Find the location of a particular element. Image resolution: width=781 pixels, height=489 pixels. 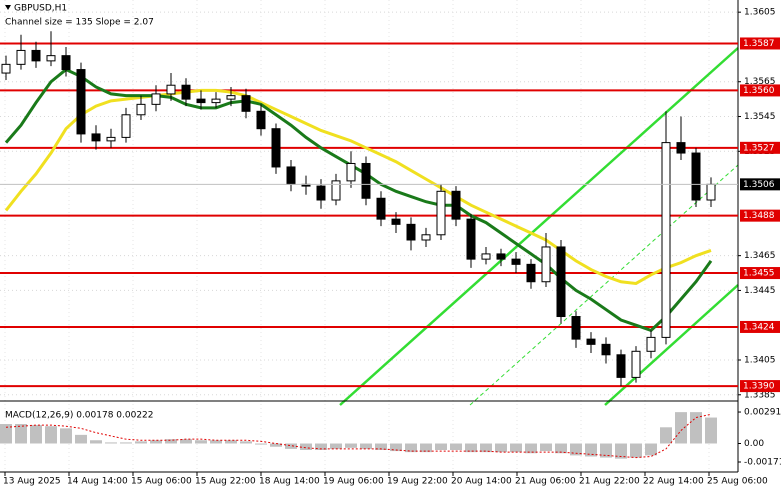

x-tick-label: 19 Aug 06:00 is located at coordinates (353, 482).